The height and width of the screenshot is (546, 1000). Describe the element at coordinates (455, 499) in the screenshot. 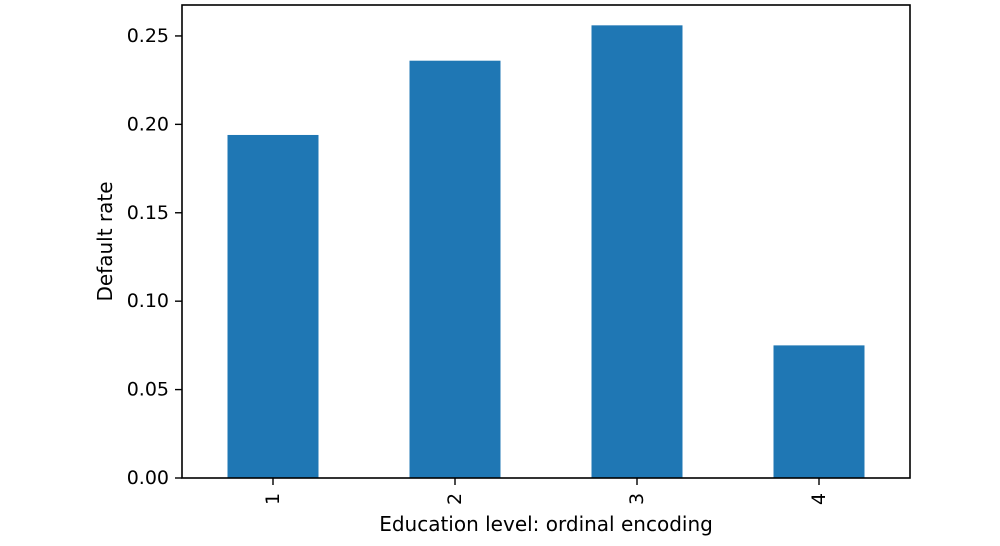

I see `x-tick-label: 2` at that location.